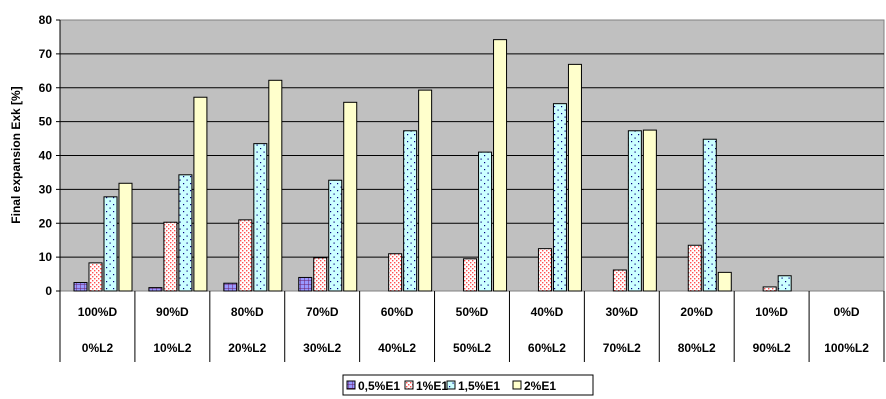 The width and height of the screenshot is (886, 399). I want to click on y-tick-label: 50, so click(46, 122).